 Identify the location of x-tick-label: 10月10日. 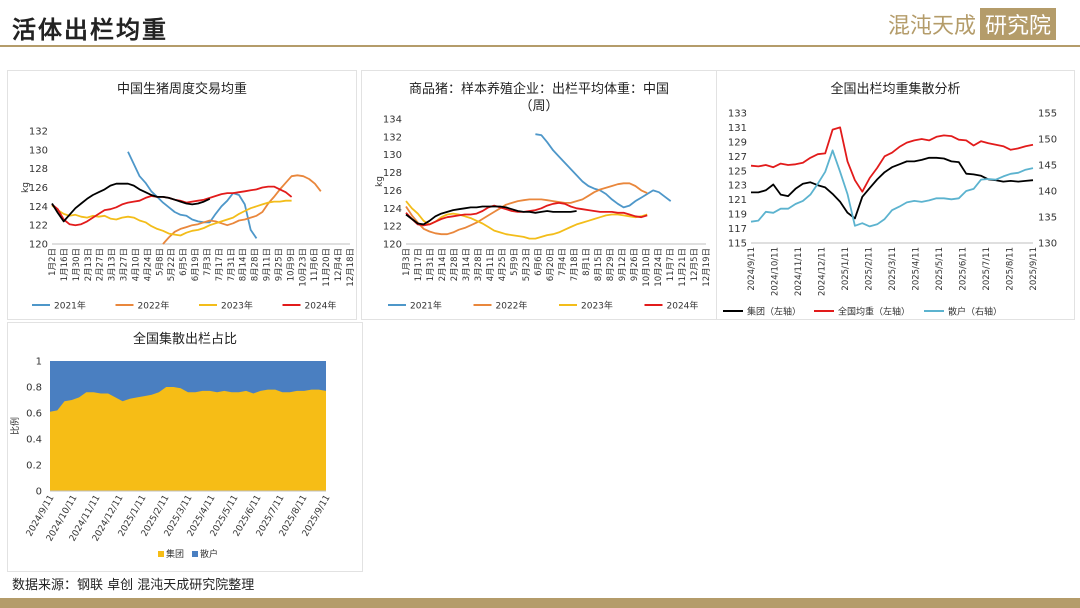
(647, 267).